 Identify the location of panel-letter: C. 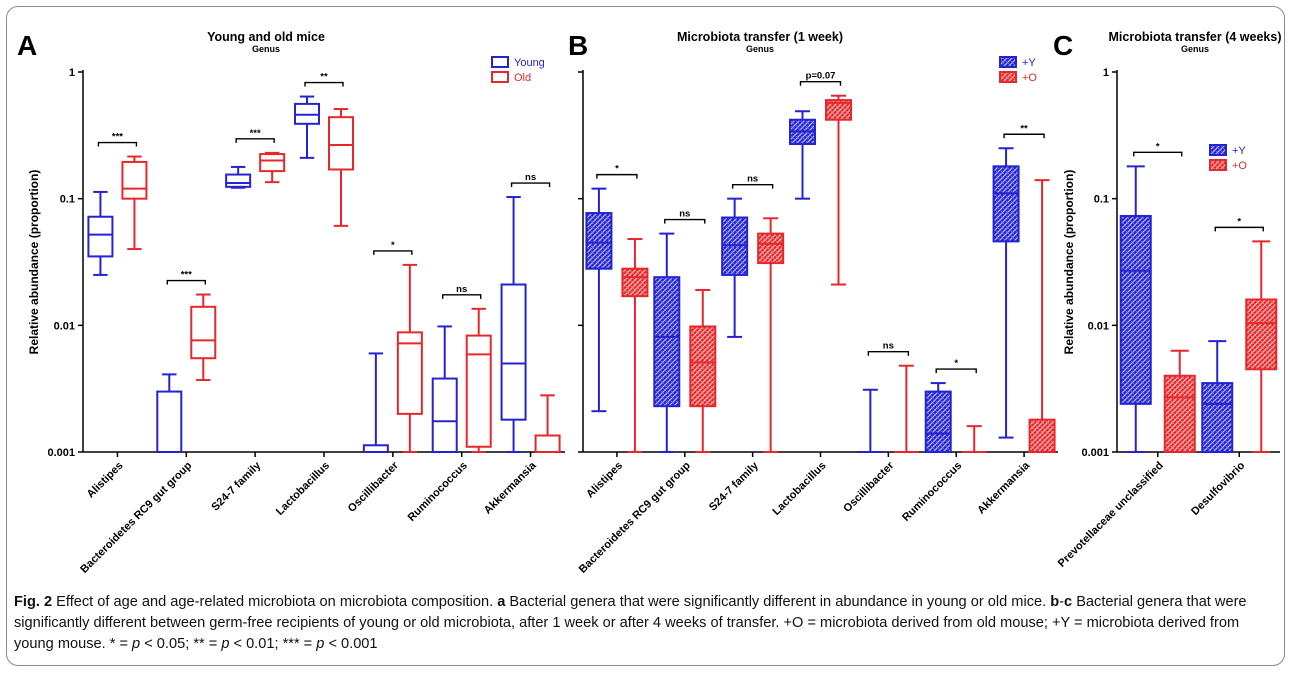
(1063, 45).